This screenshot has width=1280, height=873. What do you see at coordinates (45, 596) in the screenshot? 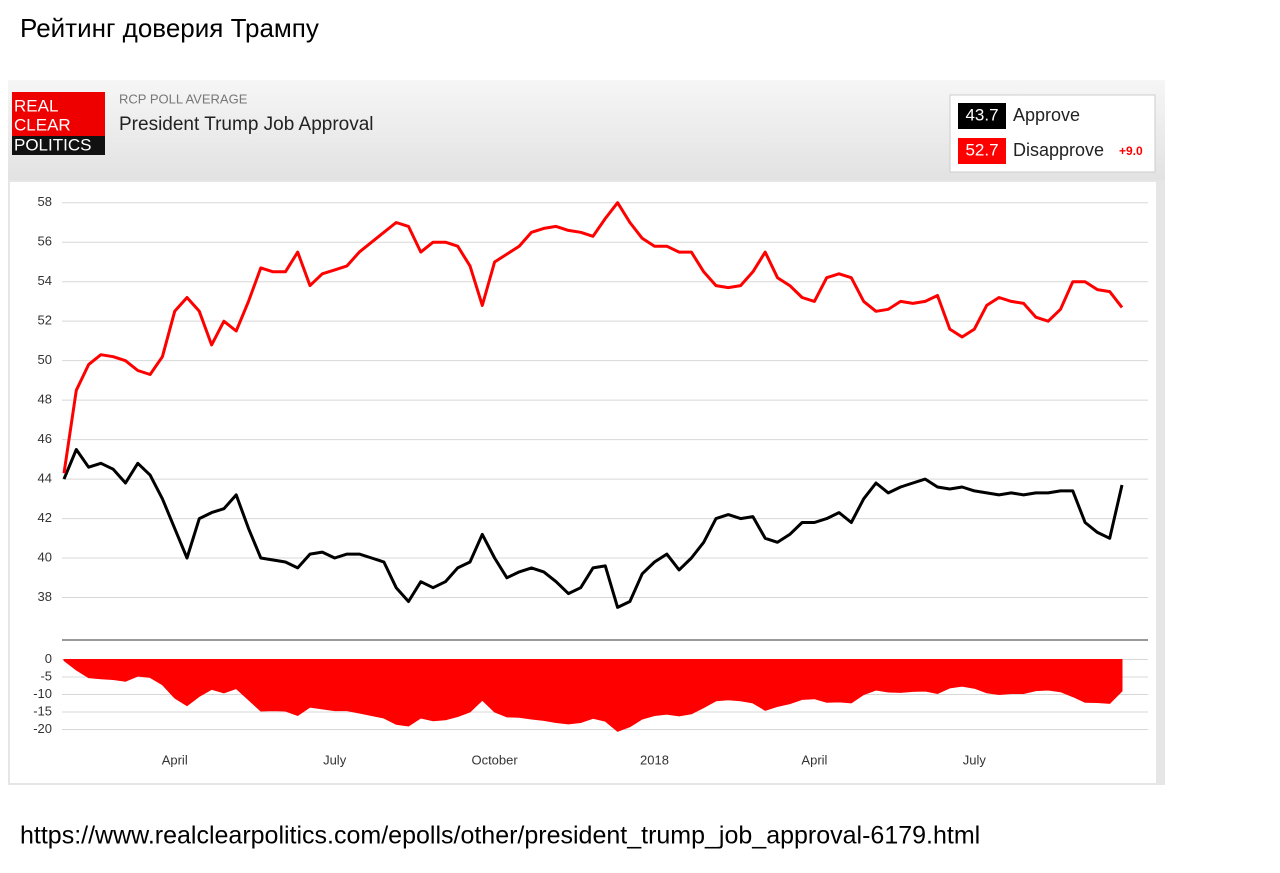
I see `y-tick-label: 38` at bounding box center [45, 596].